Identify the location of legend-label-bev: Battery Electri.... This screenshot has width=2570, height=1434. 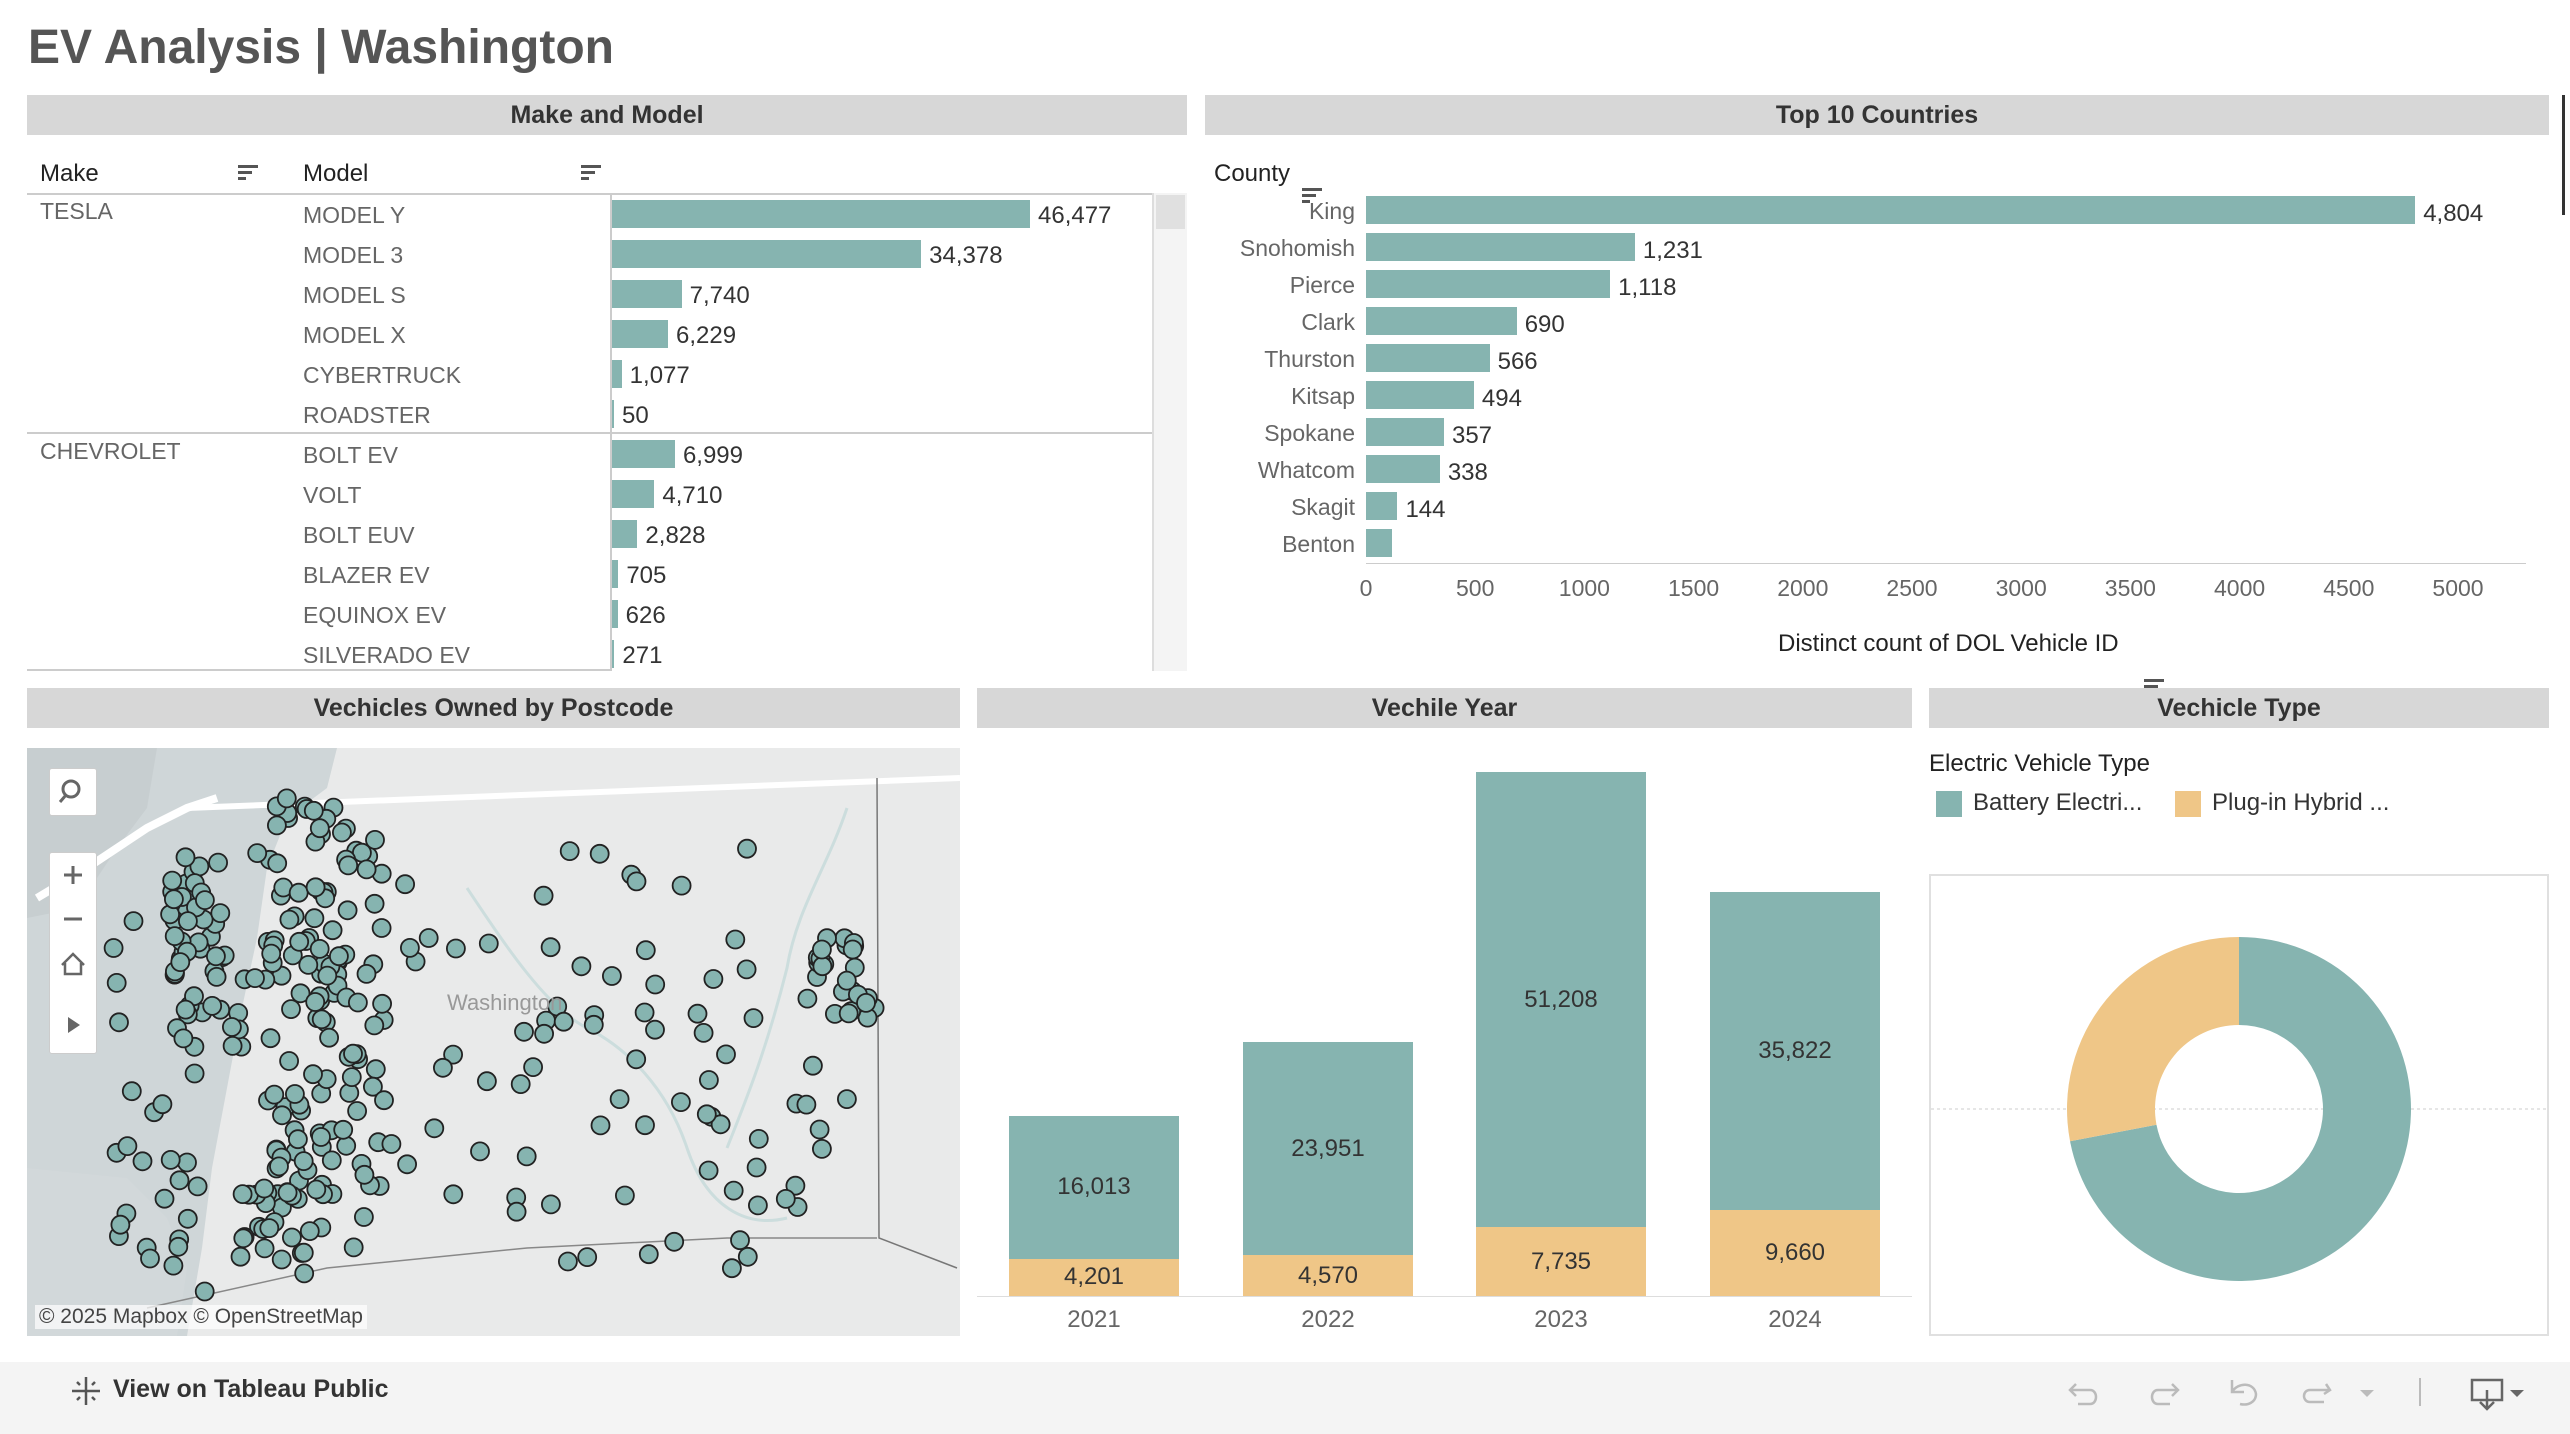
(2058, 802).